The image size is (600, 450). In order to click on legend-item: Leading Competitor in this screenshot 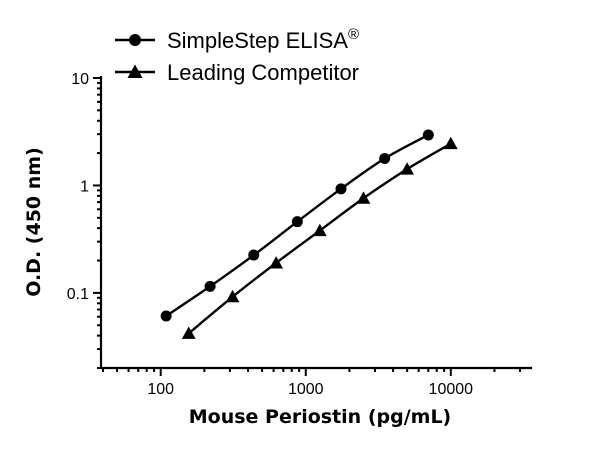, I will do `click(237, 72)`.